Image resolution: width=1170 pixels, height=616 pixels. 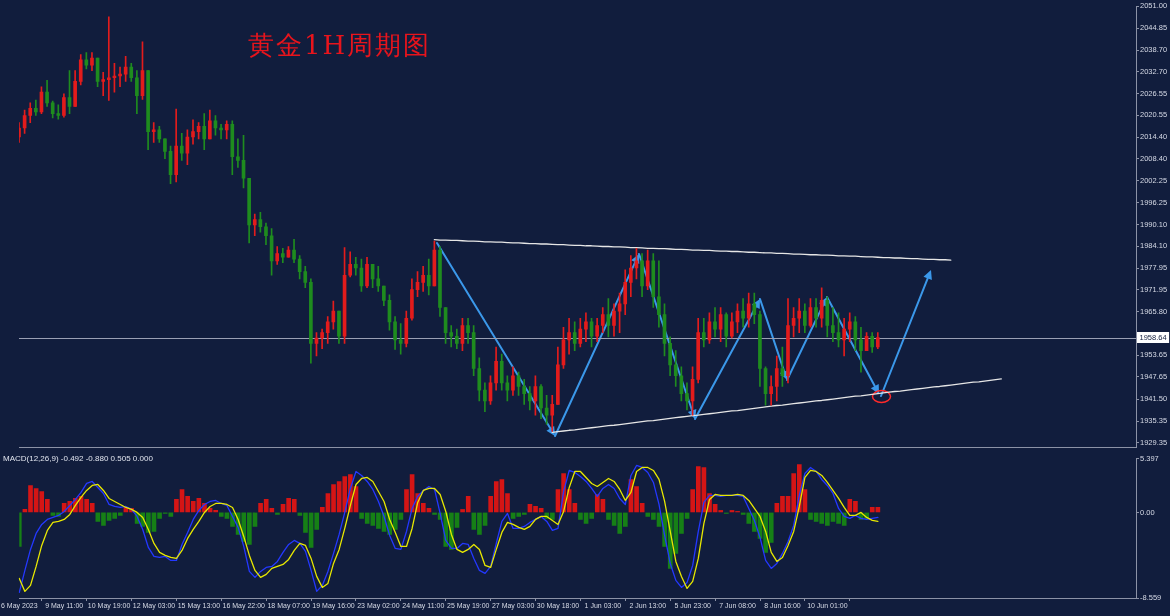 What do you see at coordinates (340, 45) in the screenshot?
I see `text: 黄金1H周期图` at bounding box center [340, 45].